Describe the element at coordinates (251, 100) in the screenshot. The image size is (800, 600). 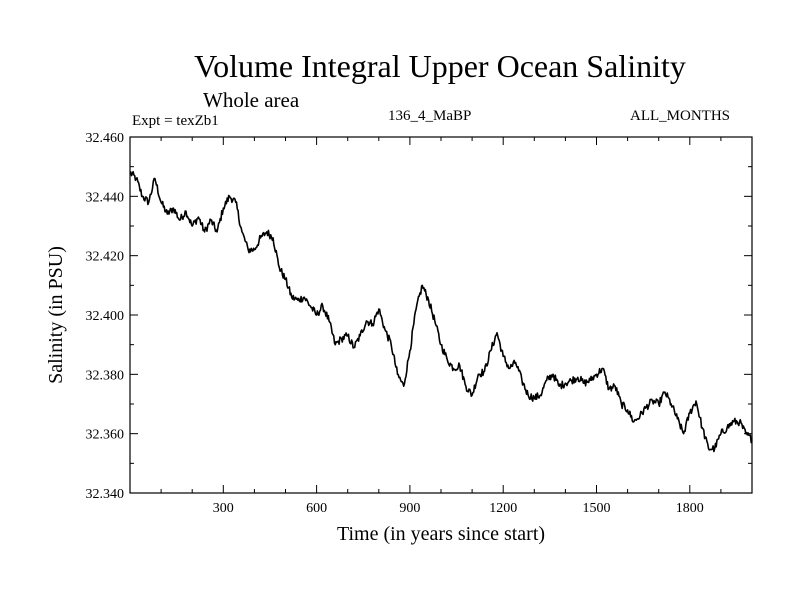
I see `chart-subtitle: Whole area` at that location.